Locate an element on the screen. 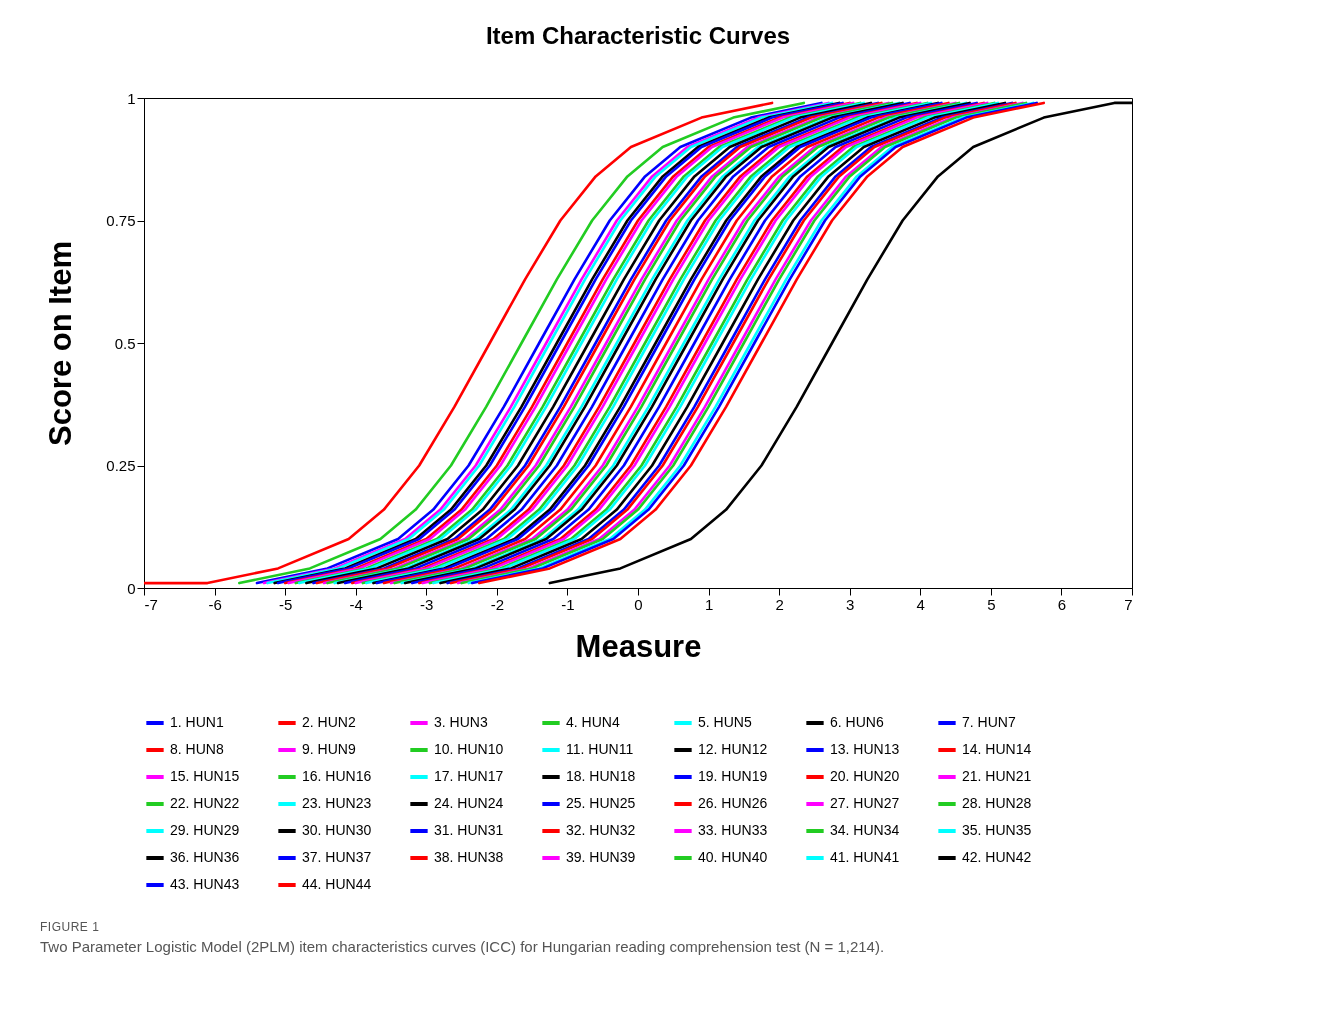 This screenshot has width=1322, height=1036. legend-label: 11. HUN11 is located at coordinates (600, 749).